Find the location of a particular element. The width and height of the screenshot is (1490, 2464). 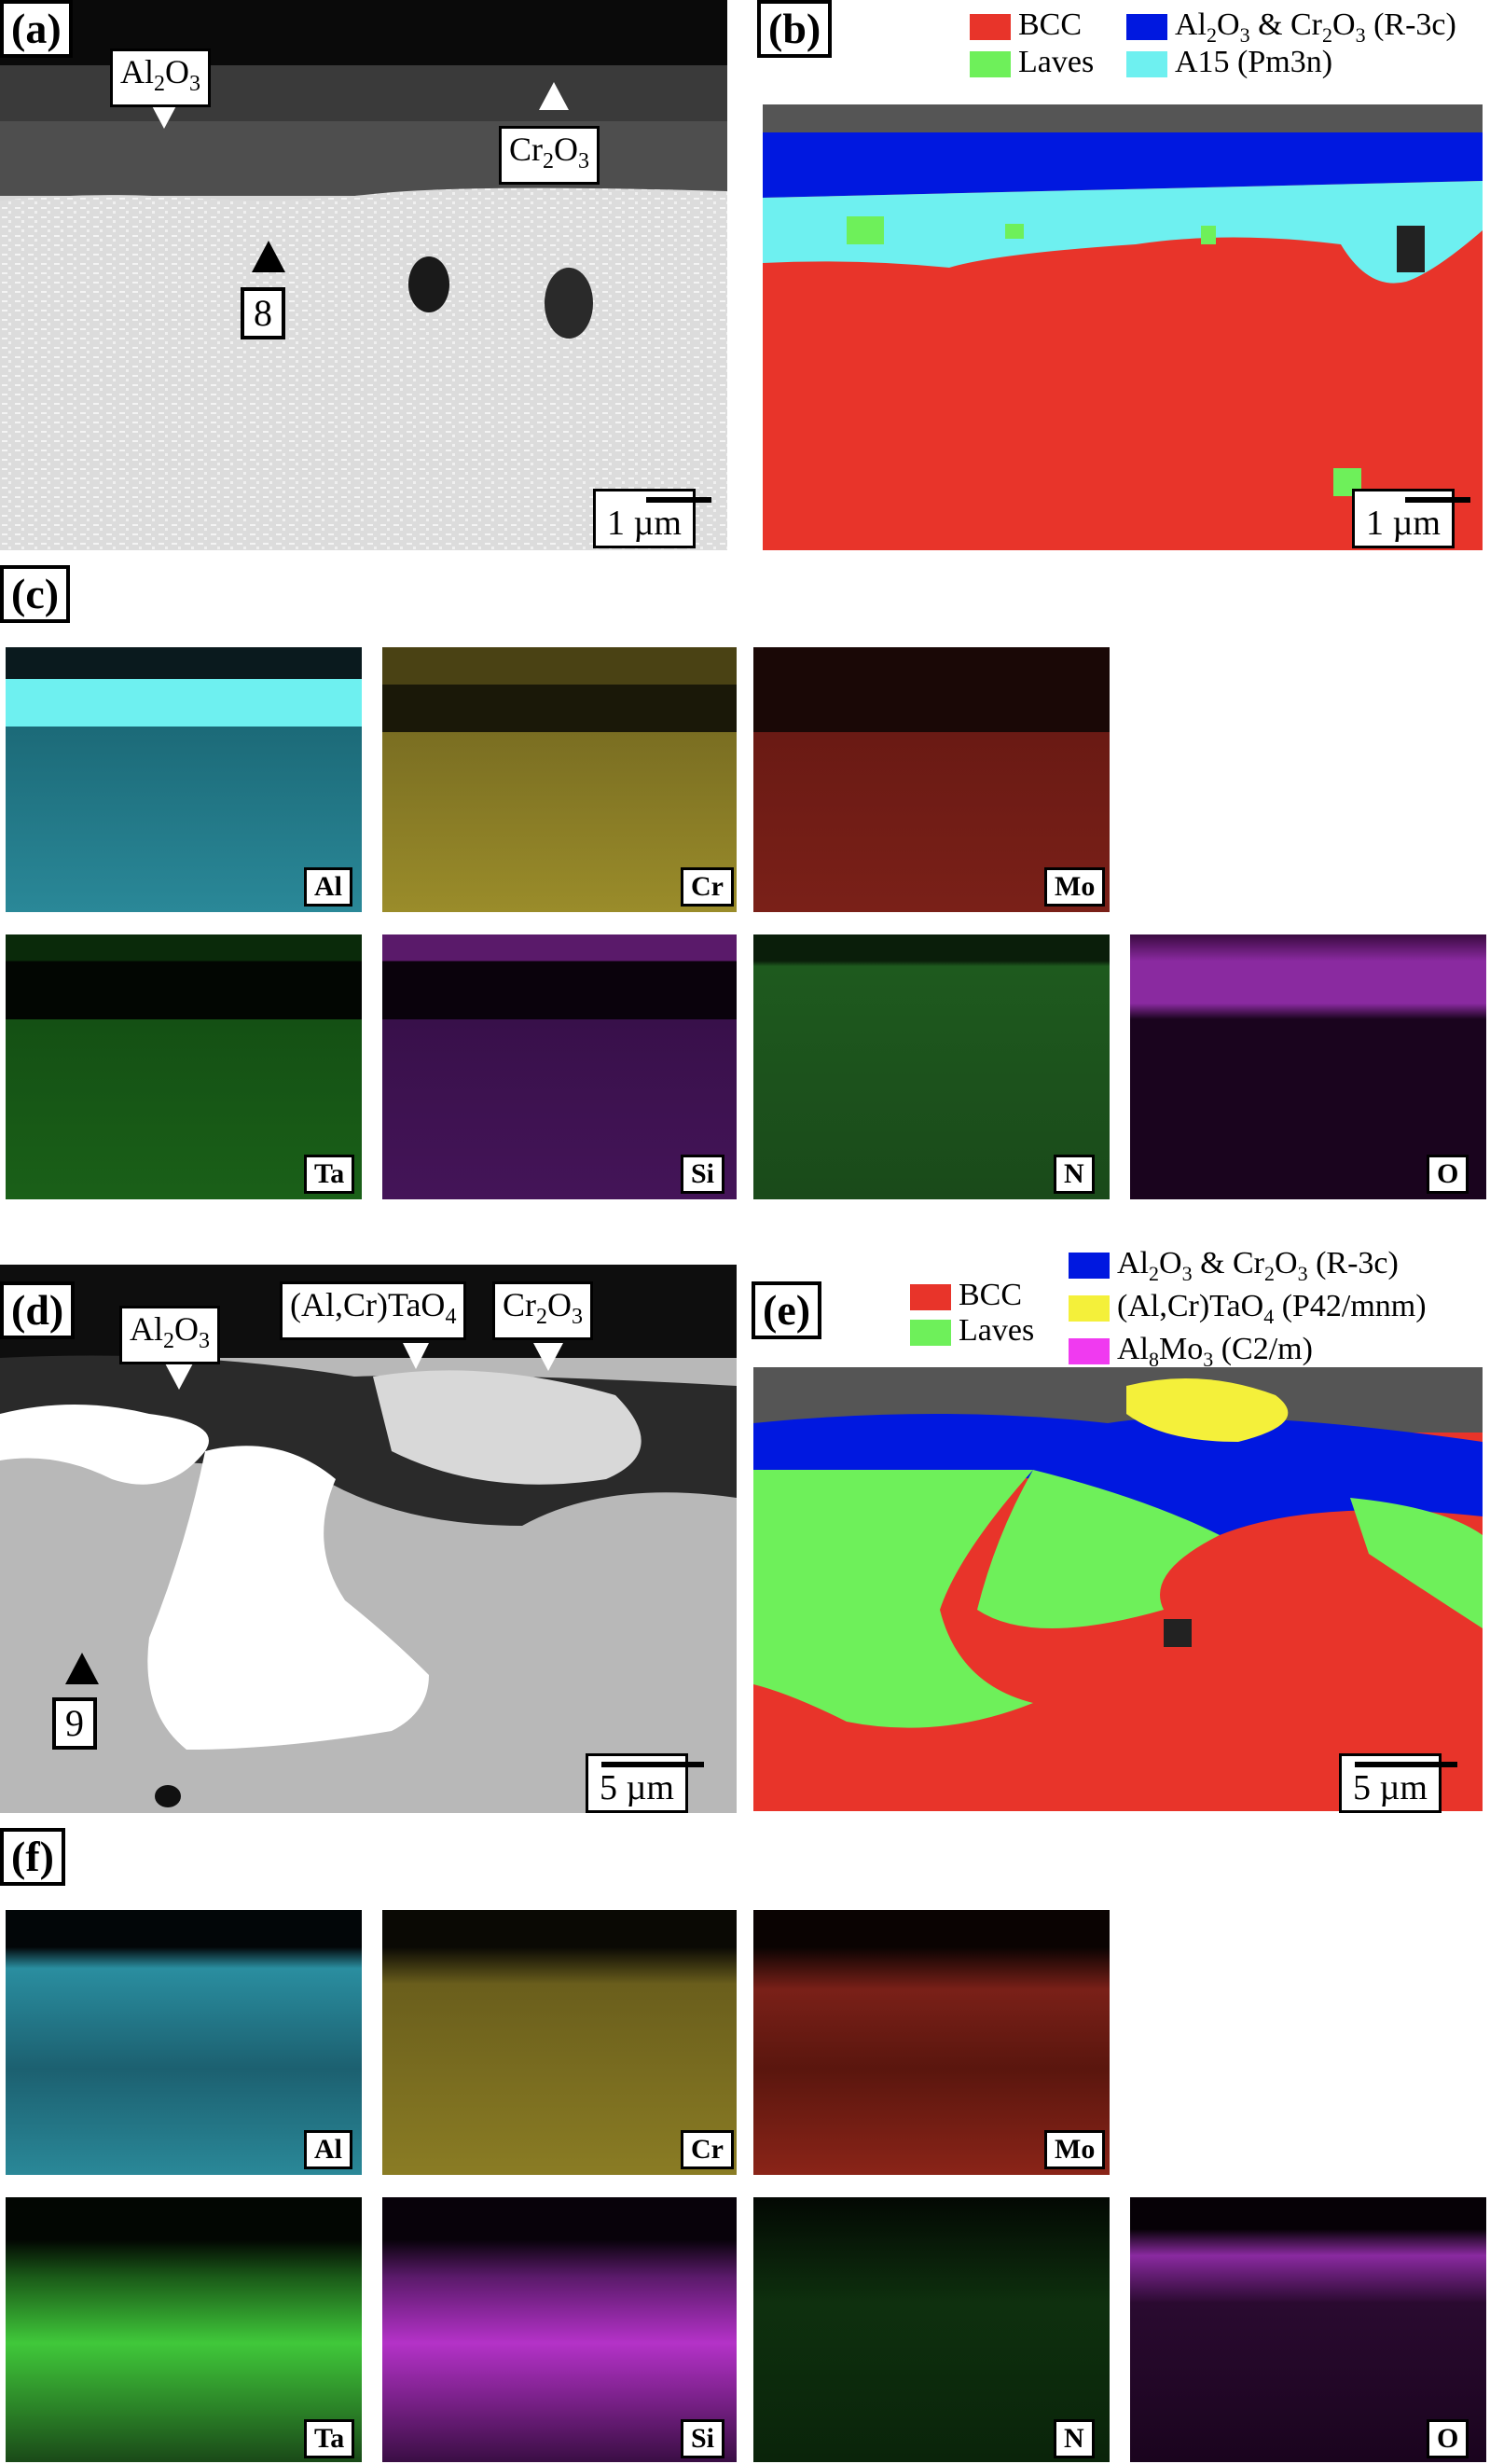

element-label-n-c: N is located at coordinates (1074, 1174).